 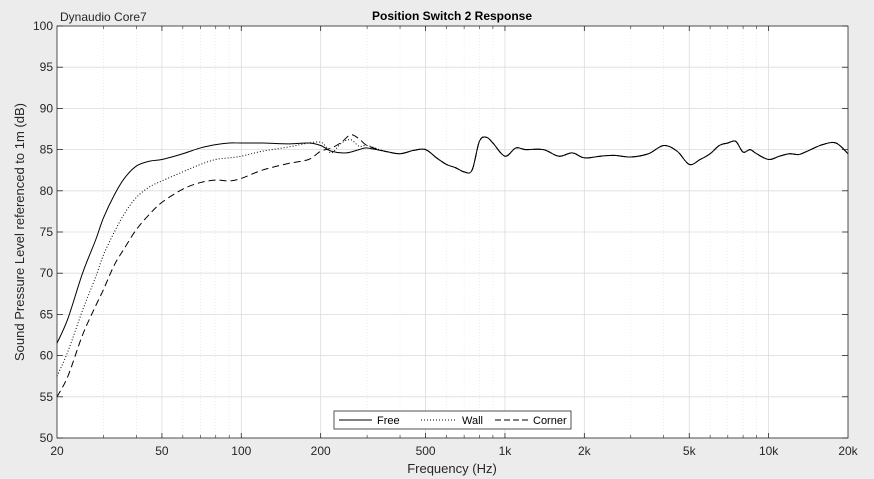 What do you see at coordinates (47, 356) in the screenshot?
I see `y-tick-label: 60` at bounding box center [47, 356].